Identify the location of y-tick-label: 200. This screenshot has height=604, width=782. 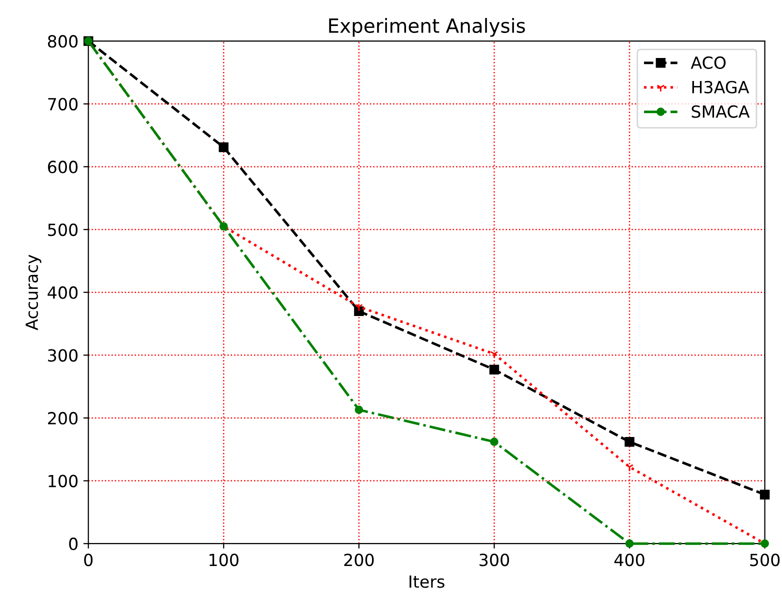
(63, 418).